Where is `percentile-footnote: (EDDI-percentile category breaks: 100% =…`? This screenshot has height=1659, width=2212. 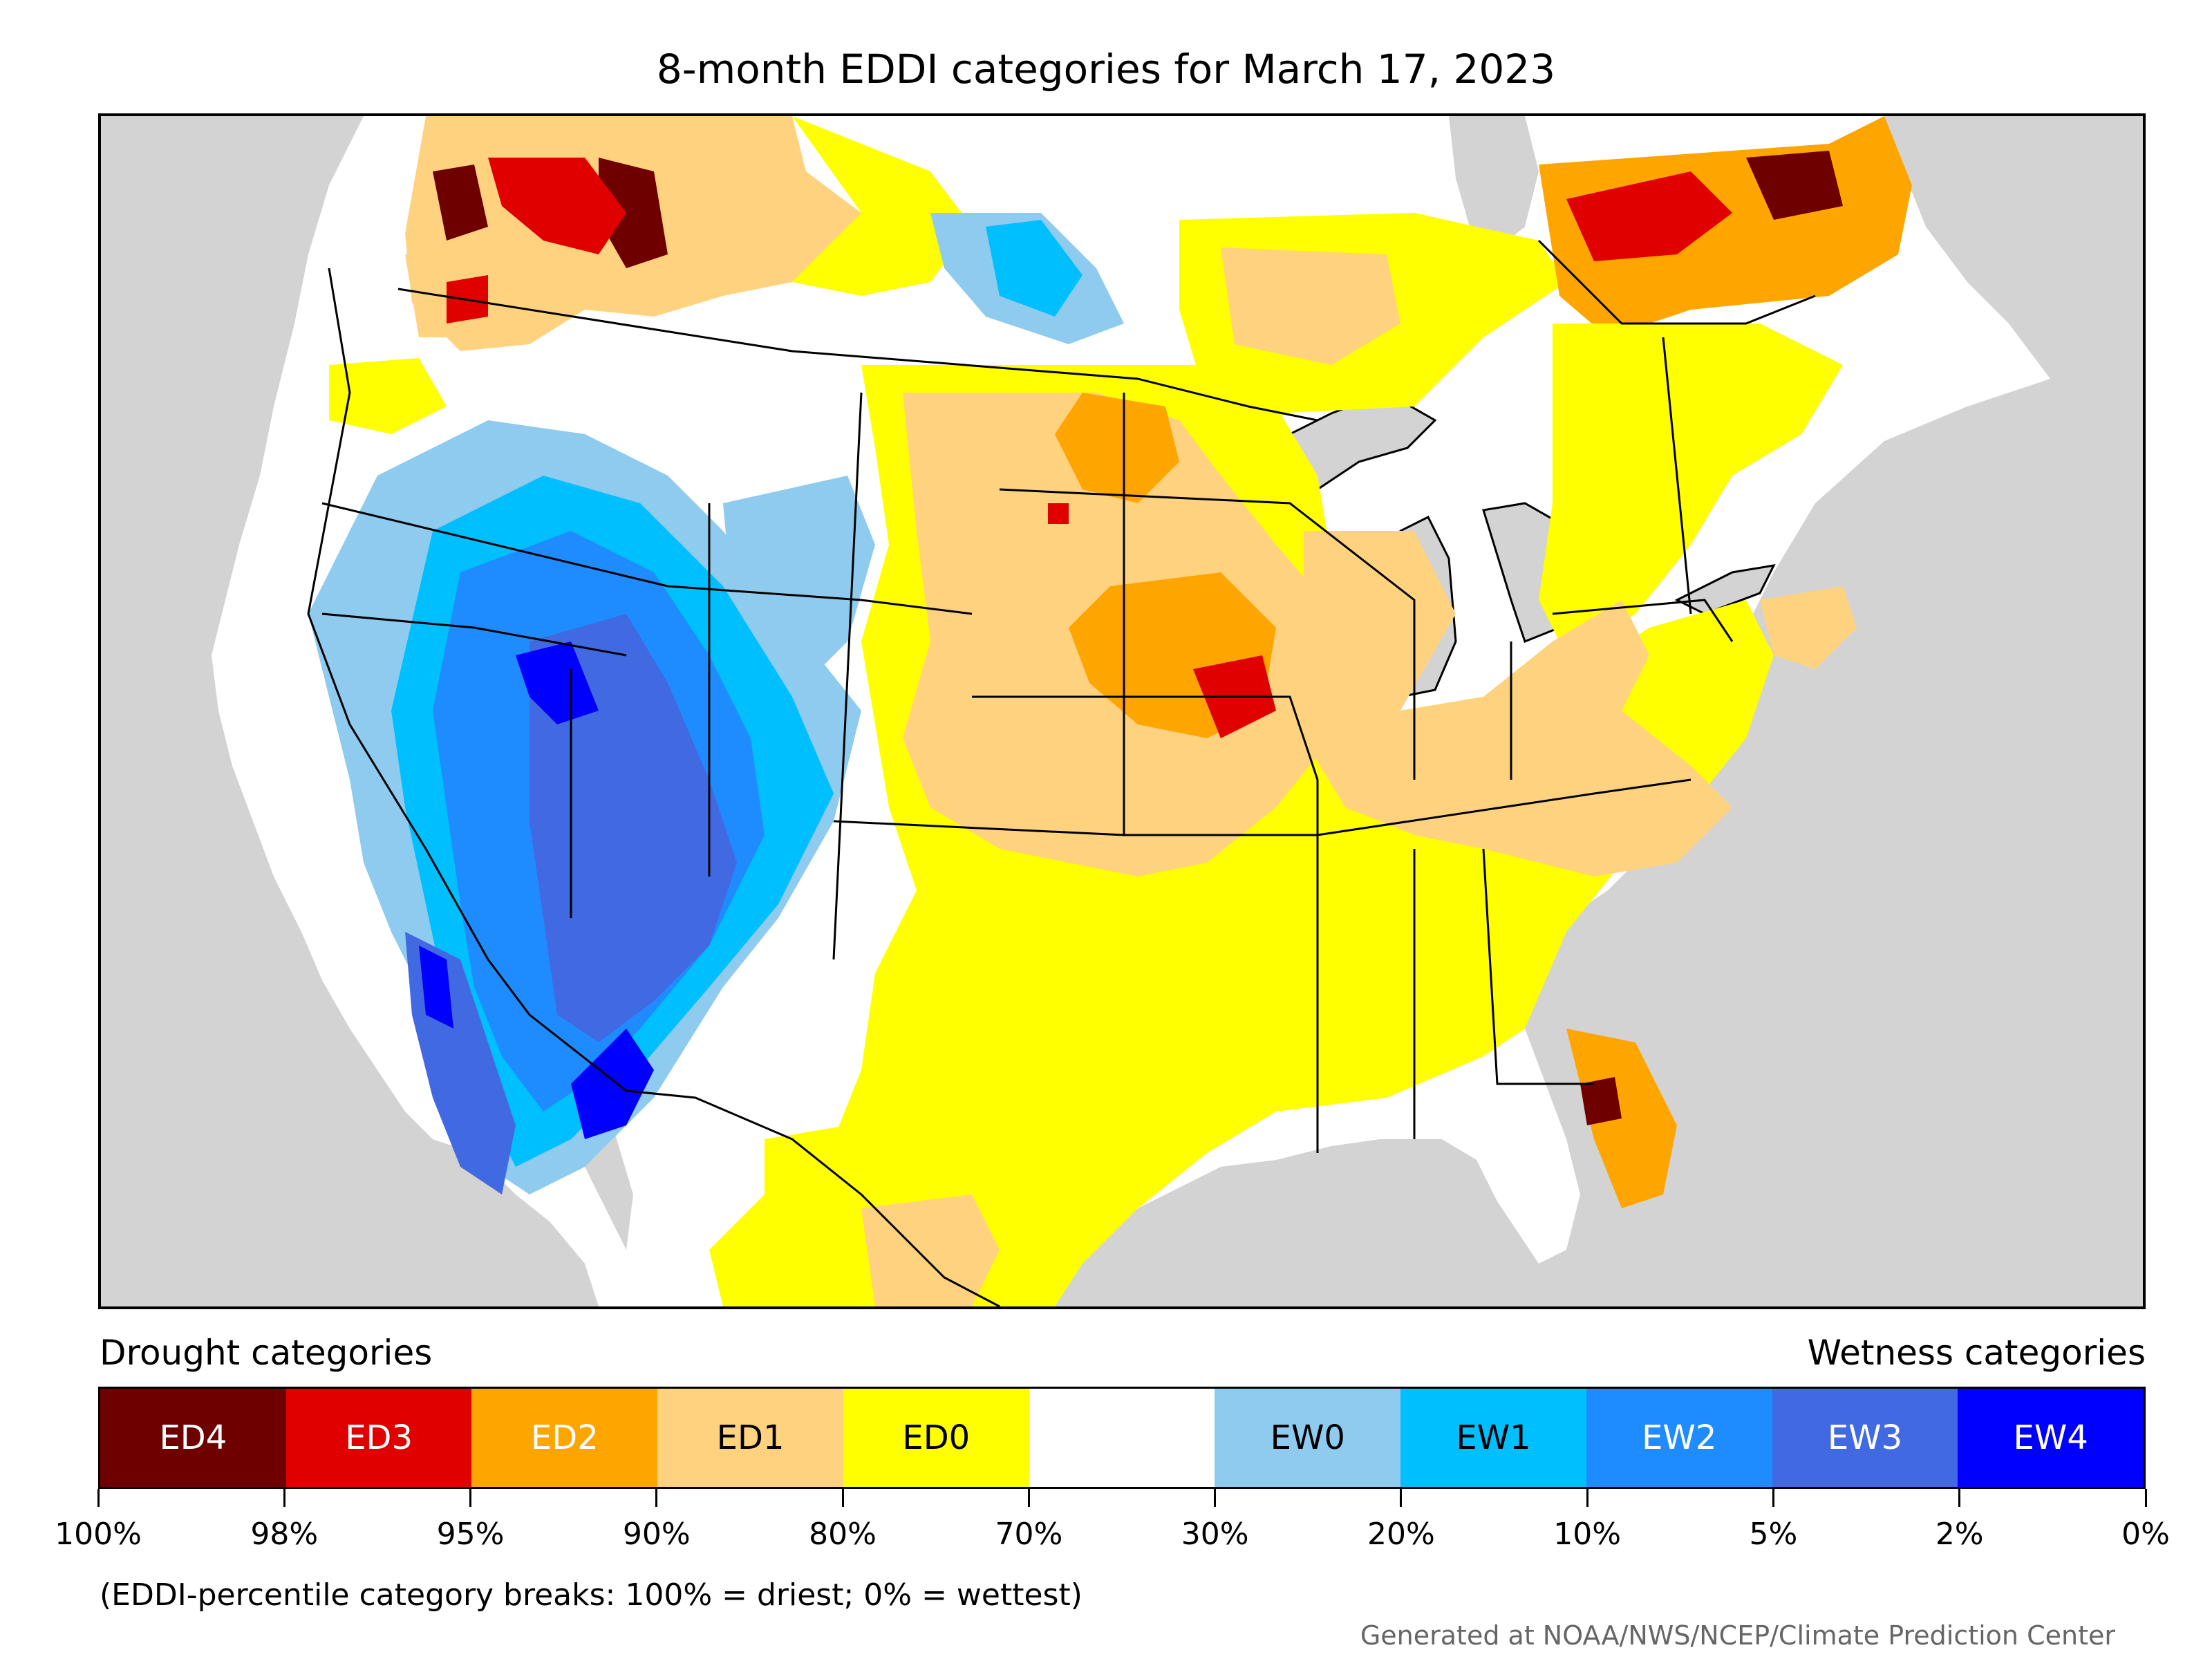
percentile-footnote: (EDDI-percentile category breaks: 100% =… is located at coordinates (591, 1595).